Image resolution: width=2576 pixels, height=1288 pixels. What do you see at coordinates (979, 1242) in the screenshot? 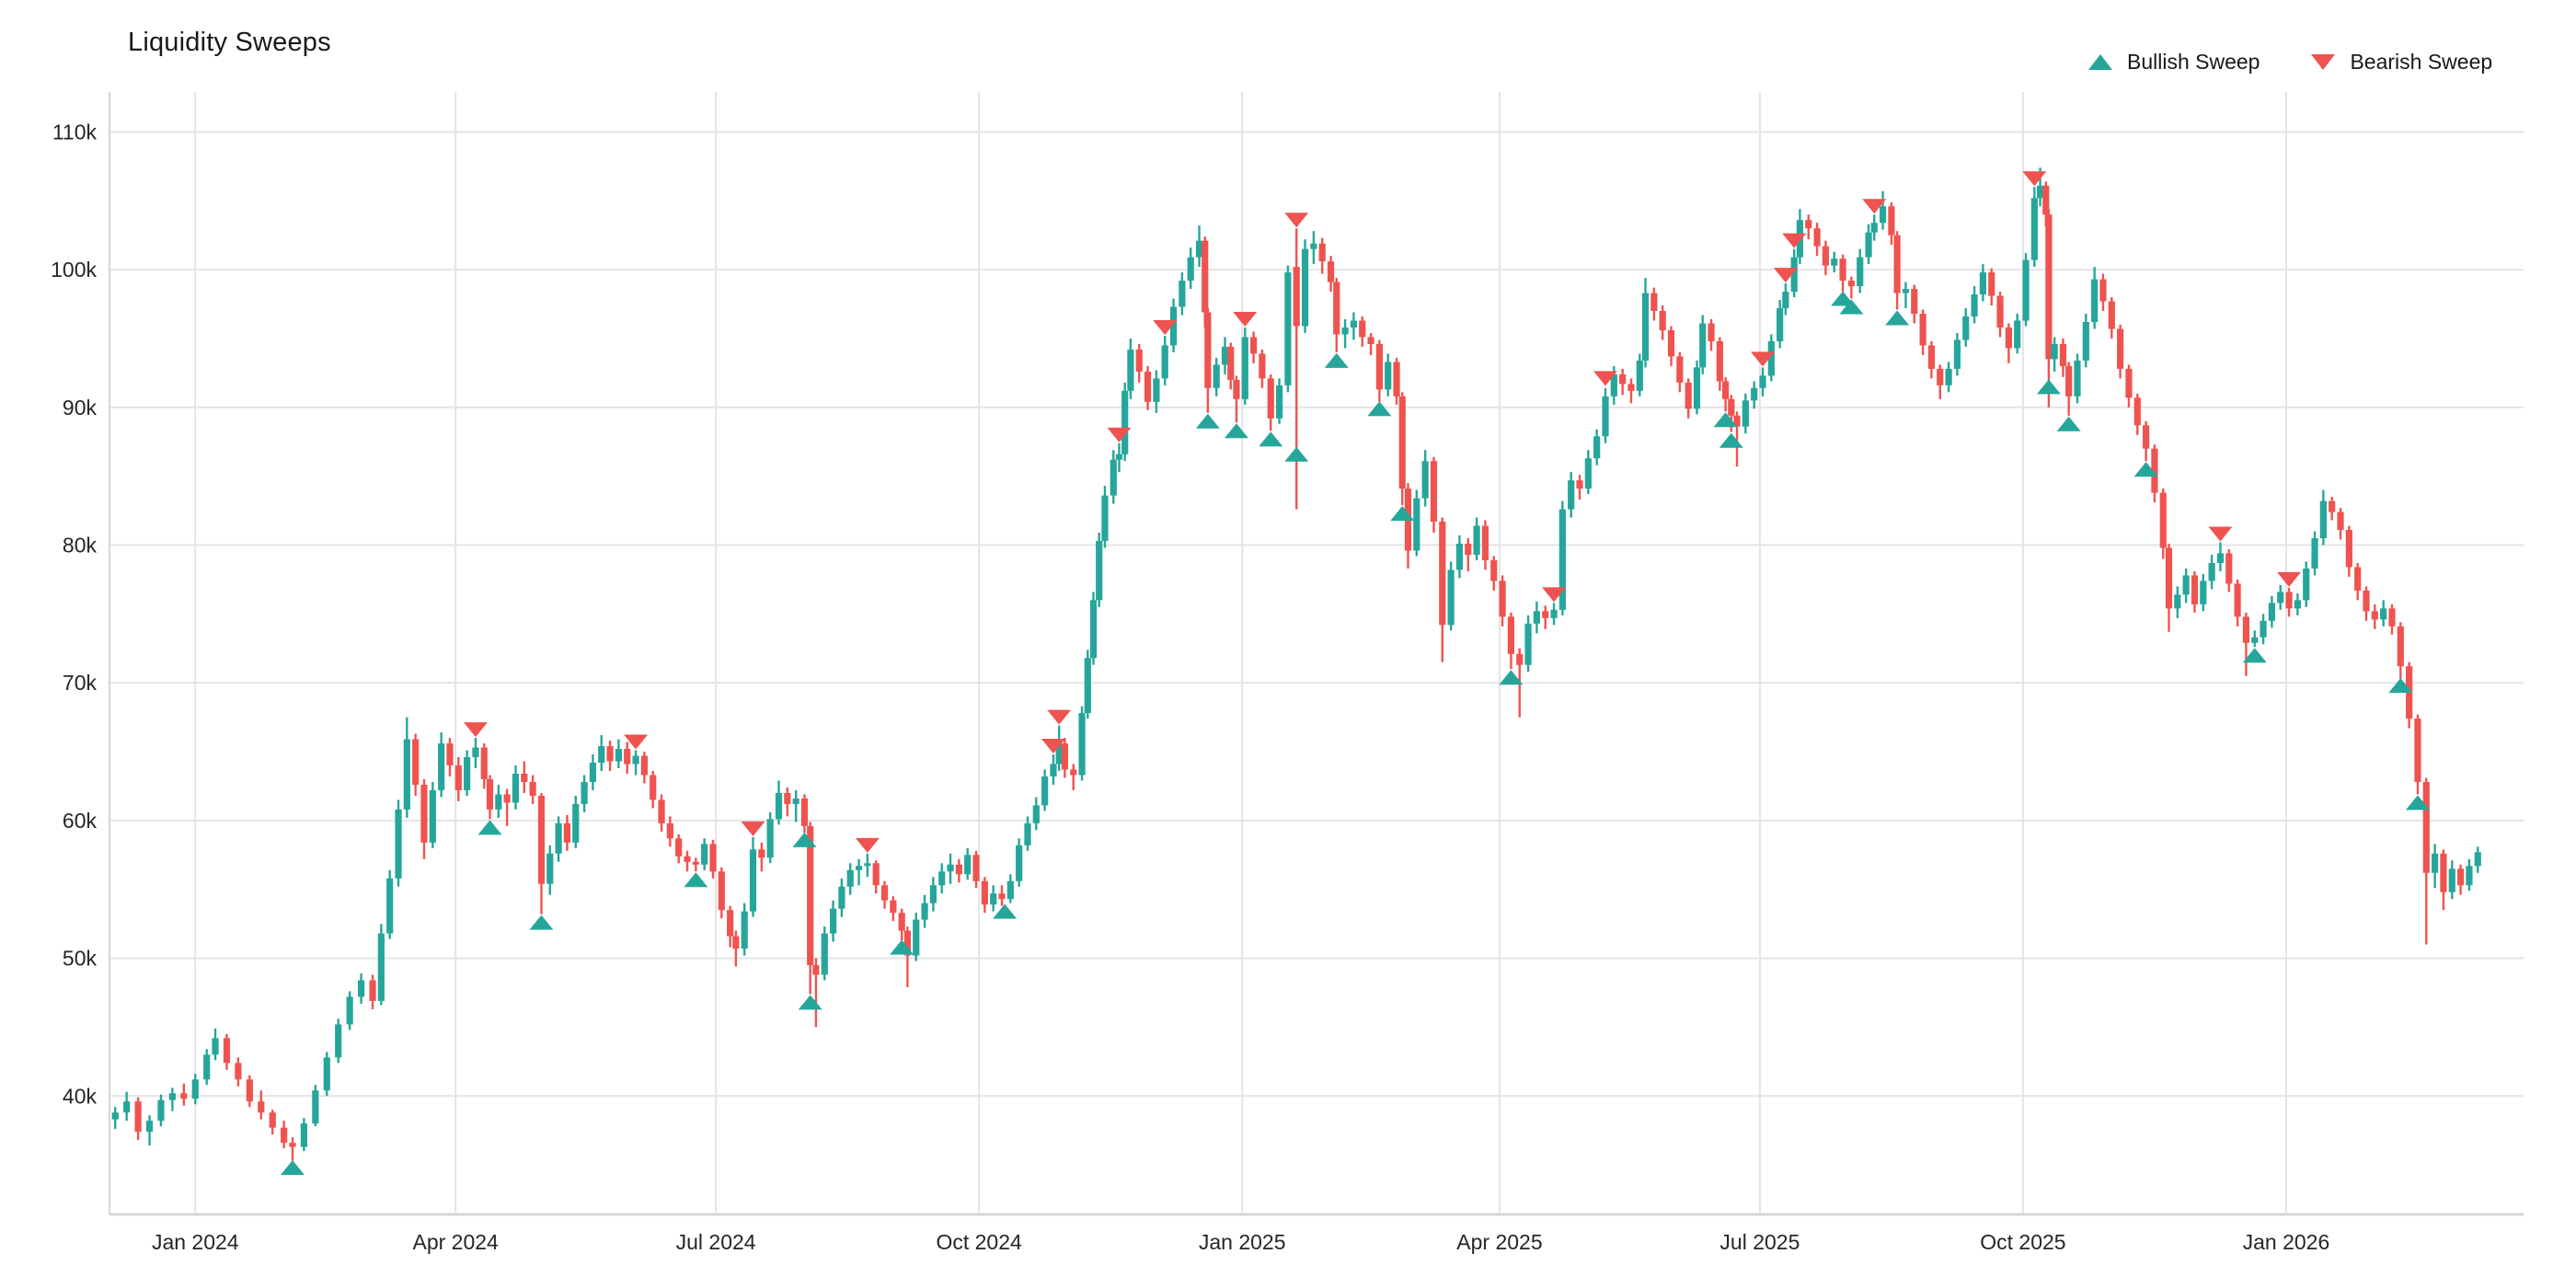
I see `x-tick-label: Oct 2024` at bounding box center [979, 1242].